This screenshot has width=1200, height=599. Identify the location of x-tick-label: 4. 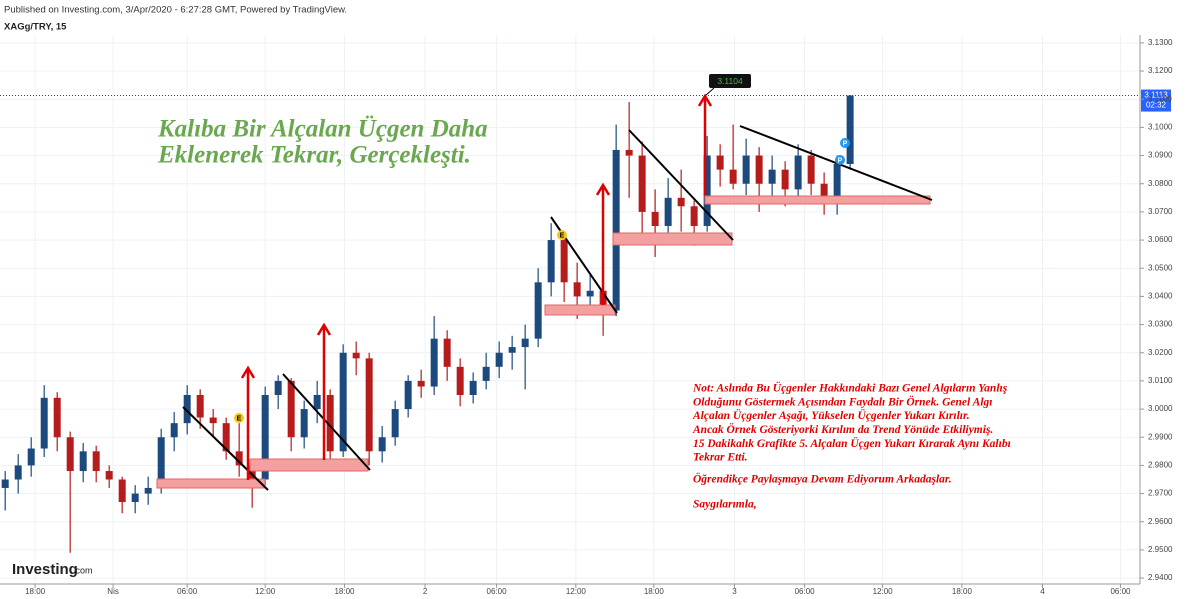
(1042, 591).